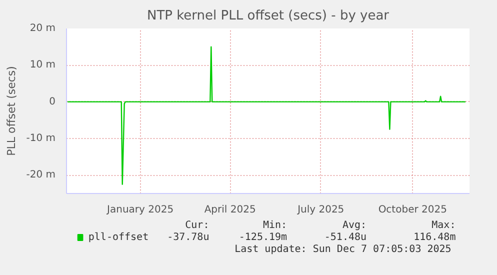 This screenshot has height=275, width=497. What do you see at coordinates (263, 237) in the screenshot?
I see `text: -125.19m` at bounding box center [263, 237].